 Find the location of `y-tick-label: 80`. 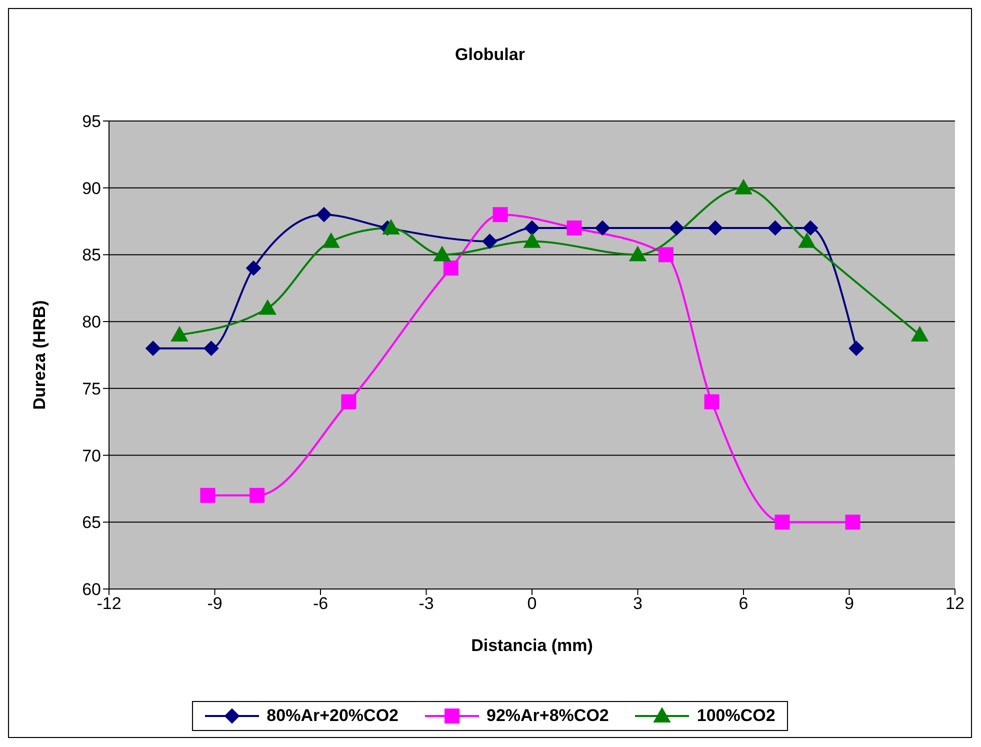

y-tick-label: 80 is located at coordinates (91, 322).